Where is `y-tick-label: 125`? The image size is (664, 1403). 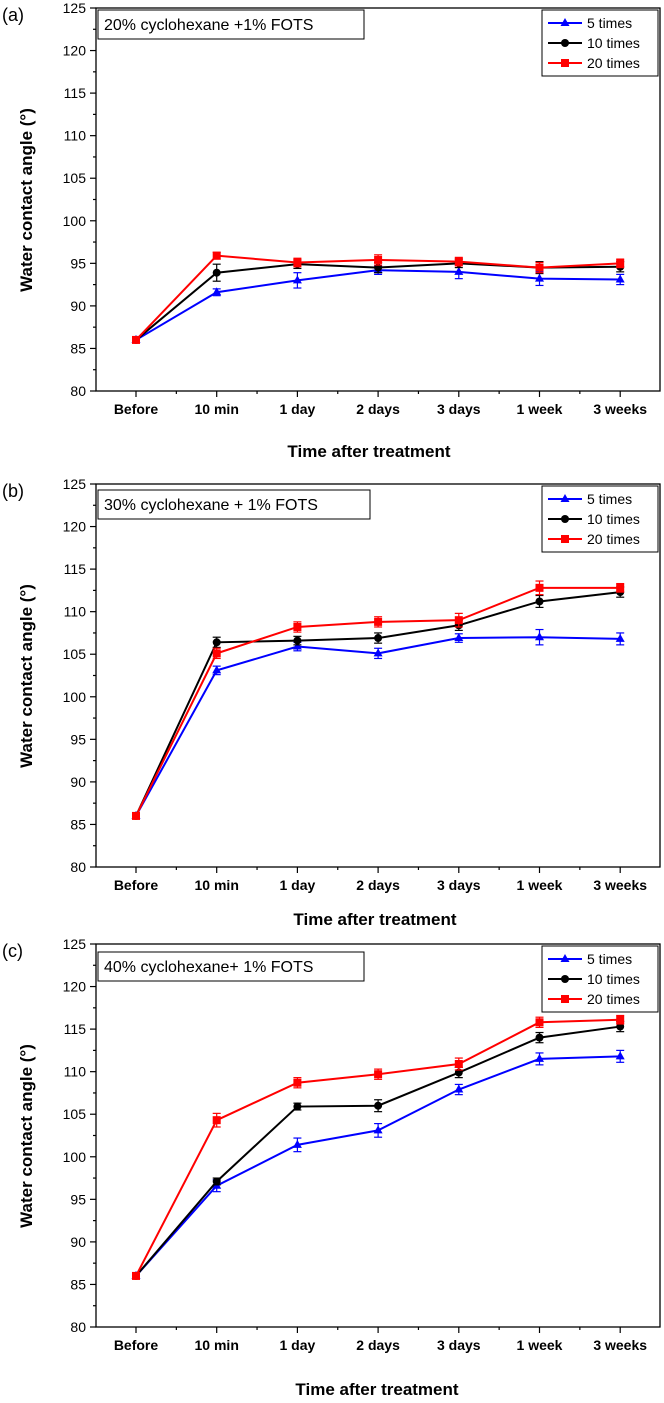 y-tick-label: 125 is located at coordinates (75, 944).